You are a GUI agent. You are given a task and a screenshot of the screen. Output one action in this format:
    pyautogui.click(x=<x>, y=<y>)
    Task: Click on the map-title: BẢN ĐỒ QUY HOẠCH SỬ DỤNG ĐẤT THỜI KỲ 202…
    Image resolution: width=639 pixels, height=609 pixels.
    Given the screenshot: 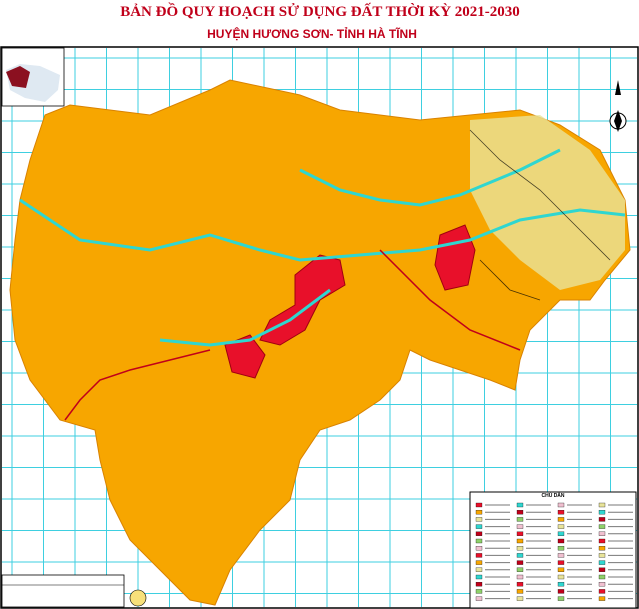 What is the action you would take?
    pyautogui.click(x=320, y=11)
    